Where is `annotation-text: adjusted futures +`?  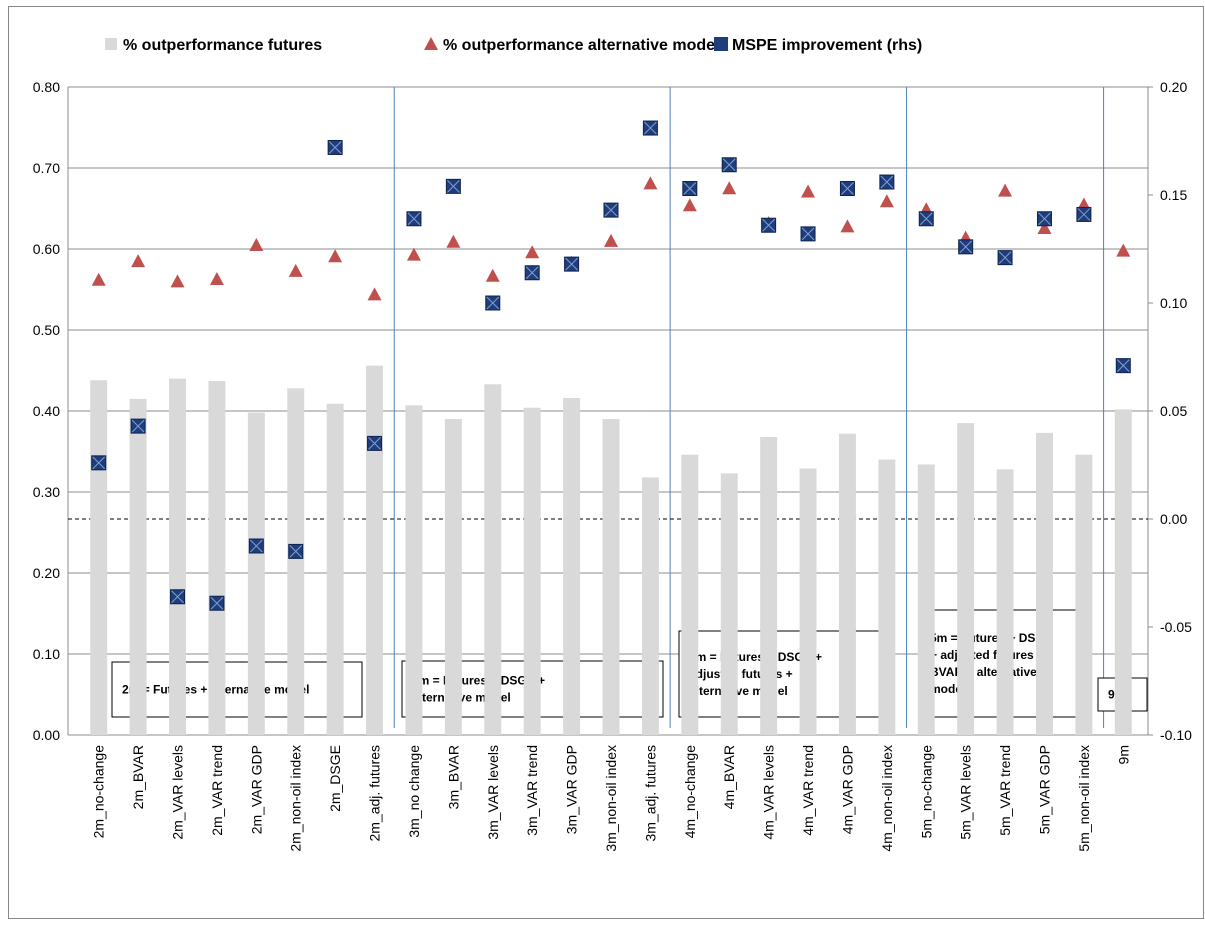 annotation-text: adjusted futures + is located at coordinates (741, 674).